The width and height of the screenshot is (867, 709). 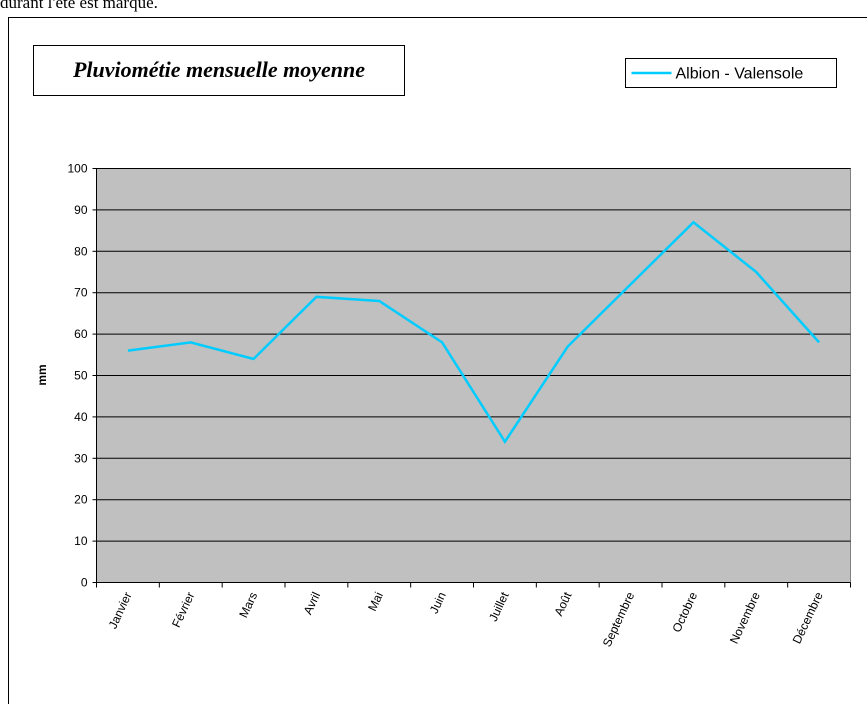 I want to click on y-tick-label: 90, so click(x=81, y=210).